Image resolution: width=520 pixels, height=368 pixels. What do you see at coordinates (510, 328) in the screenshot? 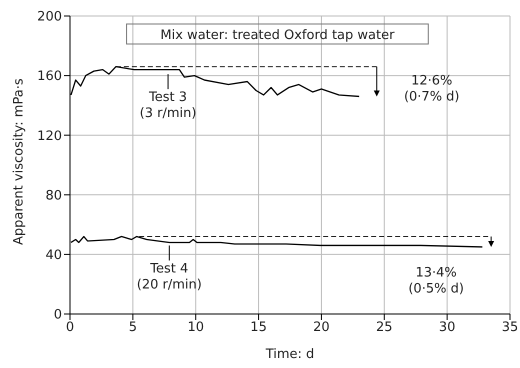
I see `x-tick-label: 35` at bounding box center [510, 328].